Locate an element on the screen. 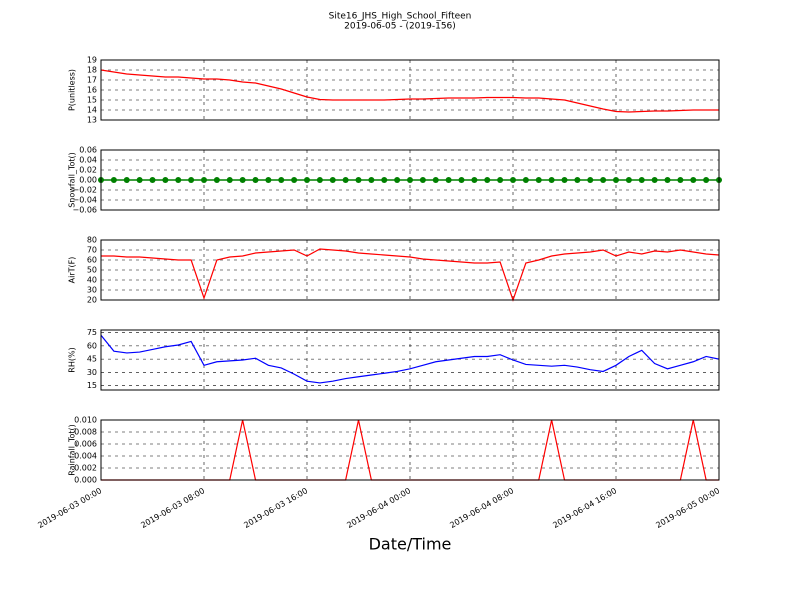 The image size is (800, 600). y-tick-label: 17 is located at coordinates (92, 80).